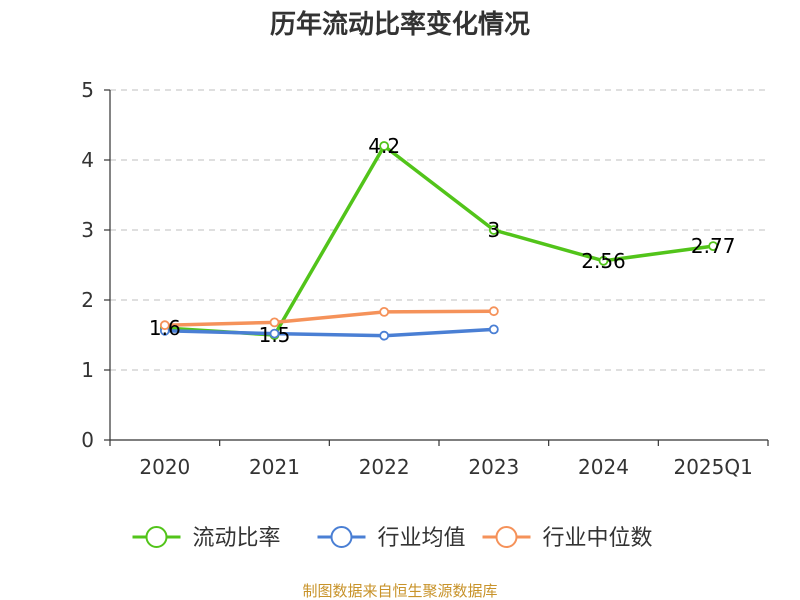  Describe the element at coordinates (598, 538) in the screenshot. I see `legend-label: 行业中位数` at that location.